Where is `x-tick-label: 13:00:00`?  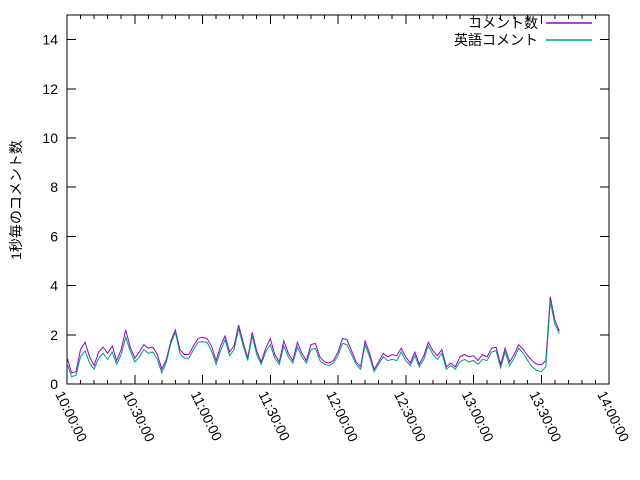
x-tick-label: 13:00:00 is located at coordinates (478, 416).